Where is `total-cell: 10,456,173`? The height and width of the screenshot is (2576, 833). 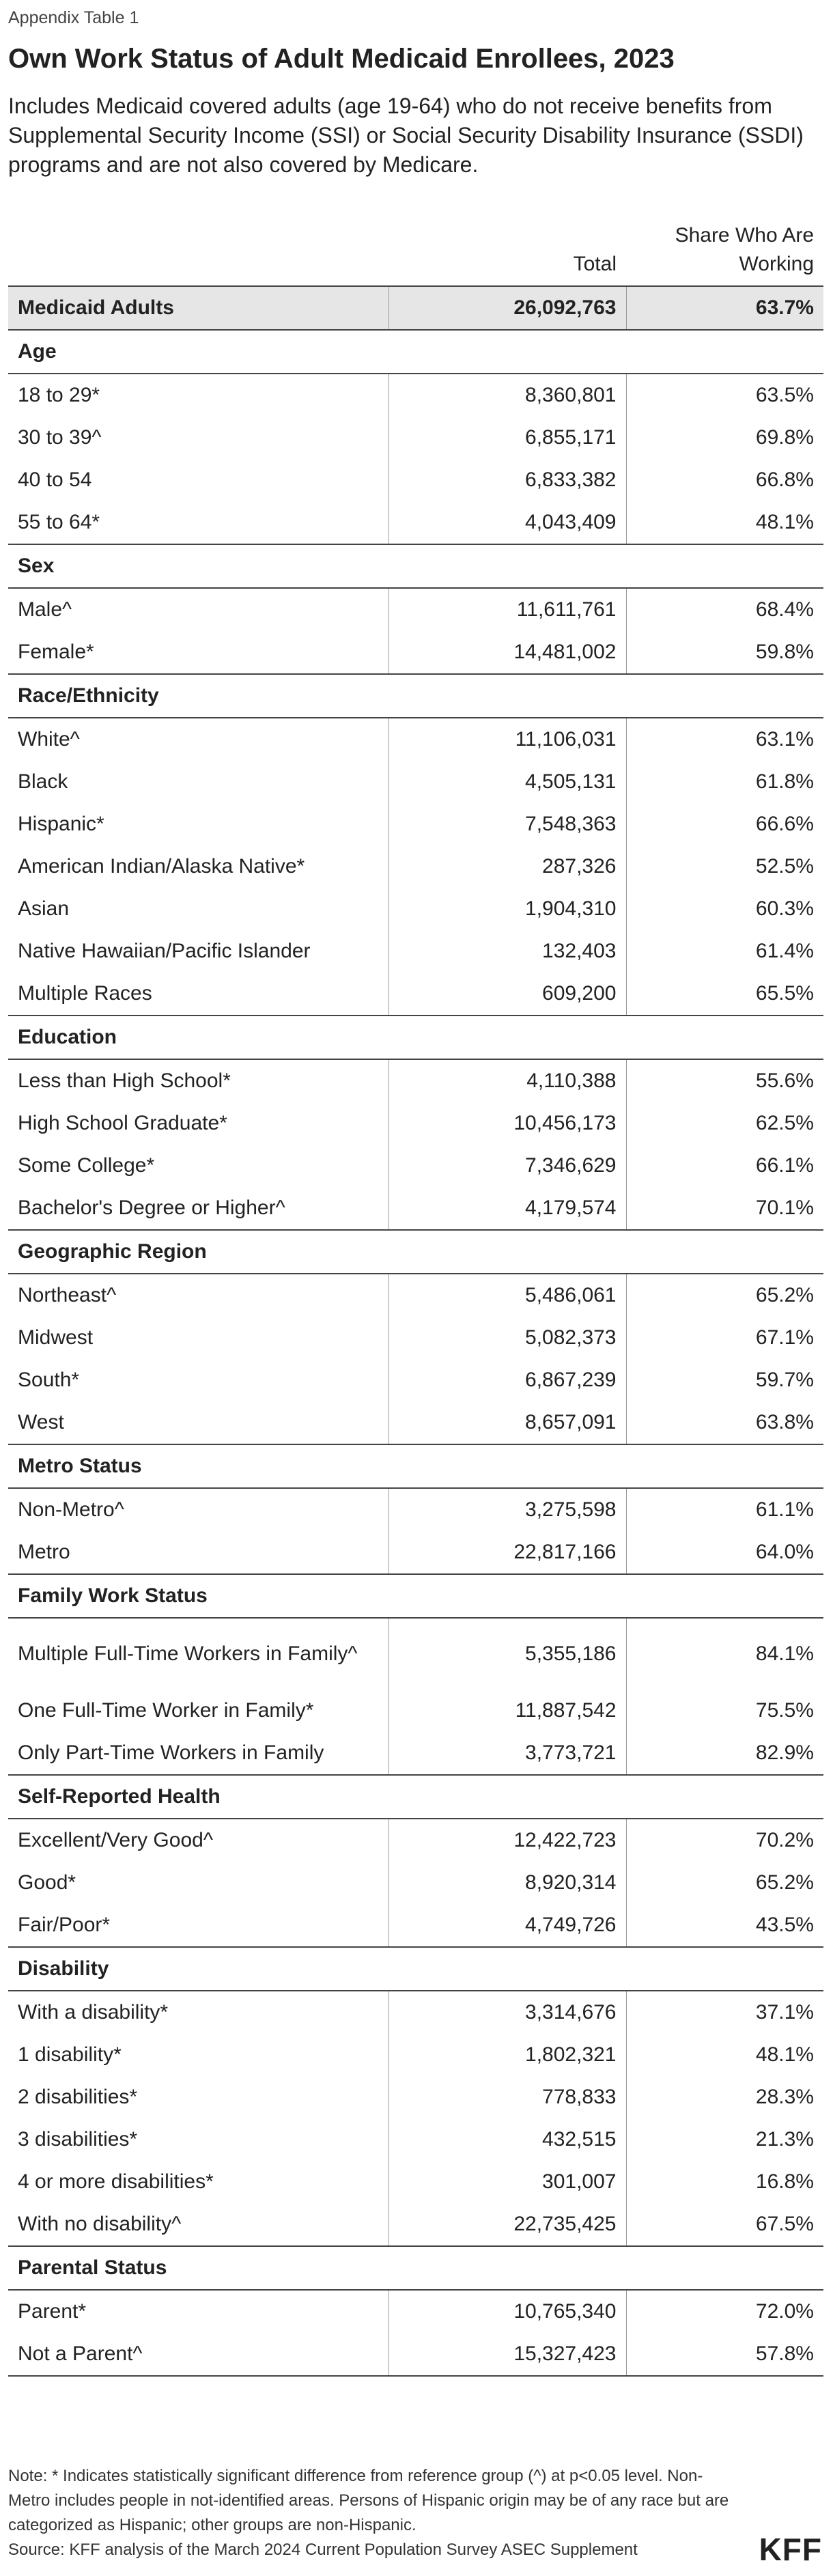 total-cell: 10,456,173 is located at coordinates (507, 1123).